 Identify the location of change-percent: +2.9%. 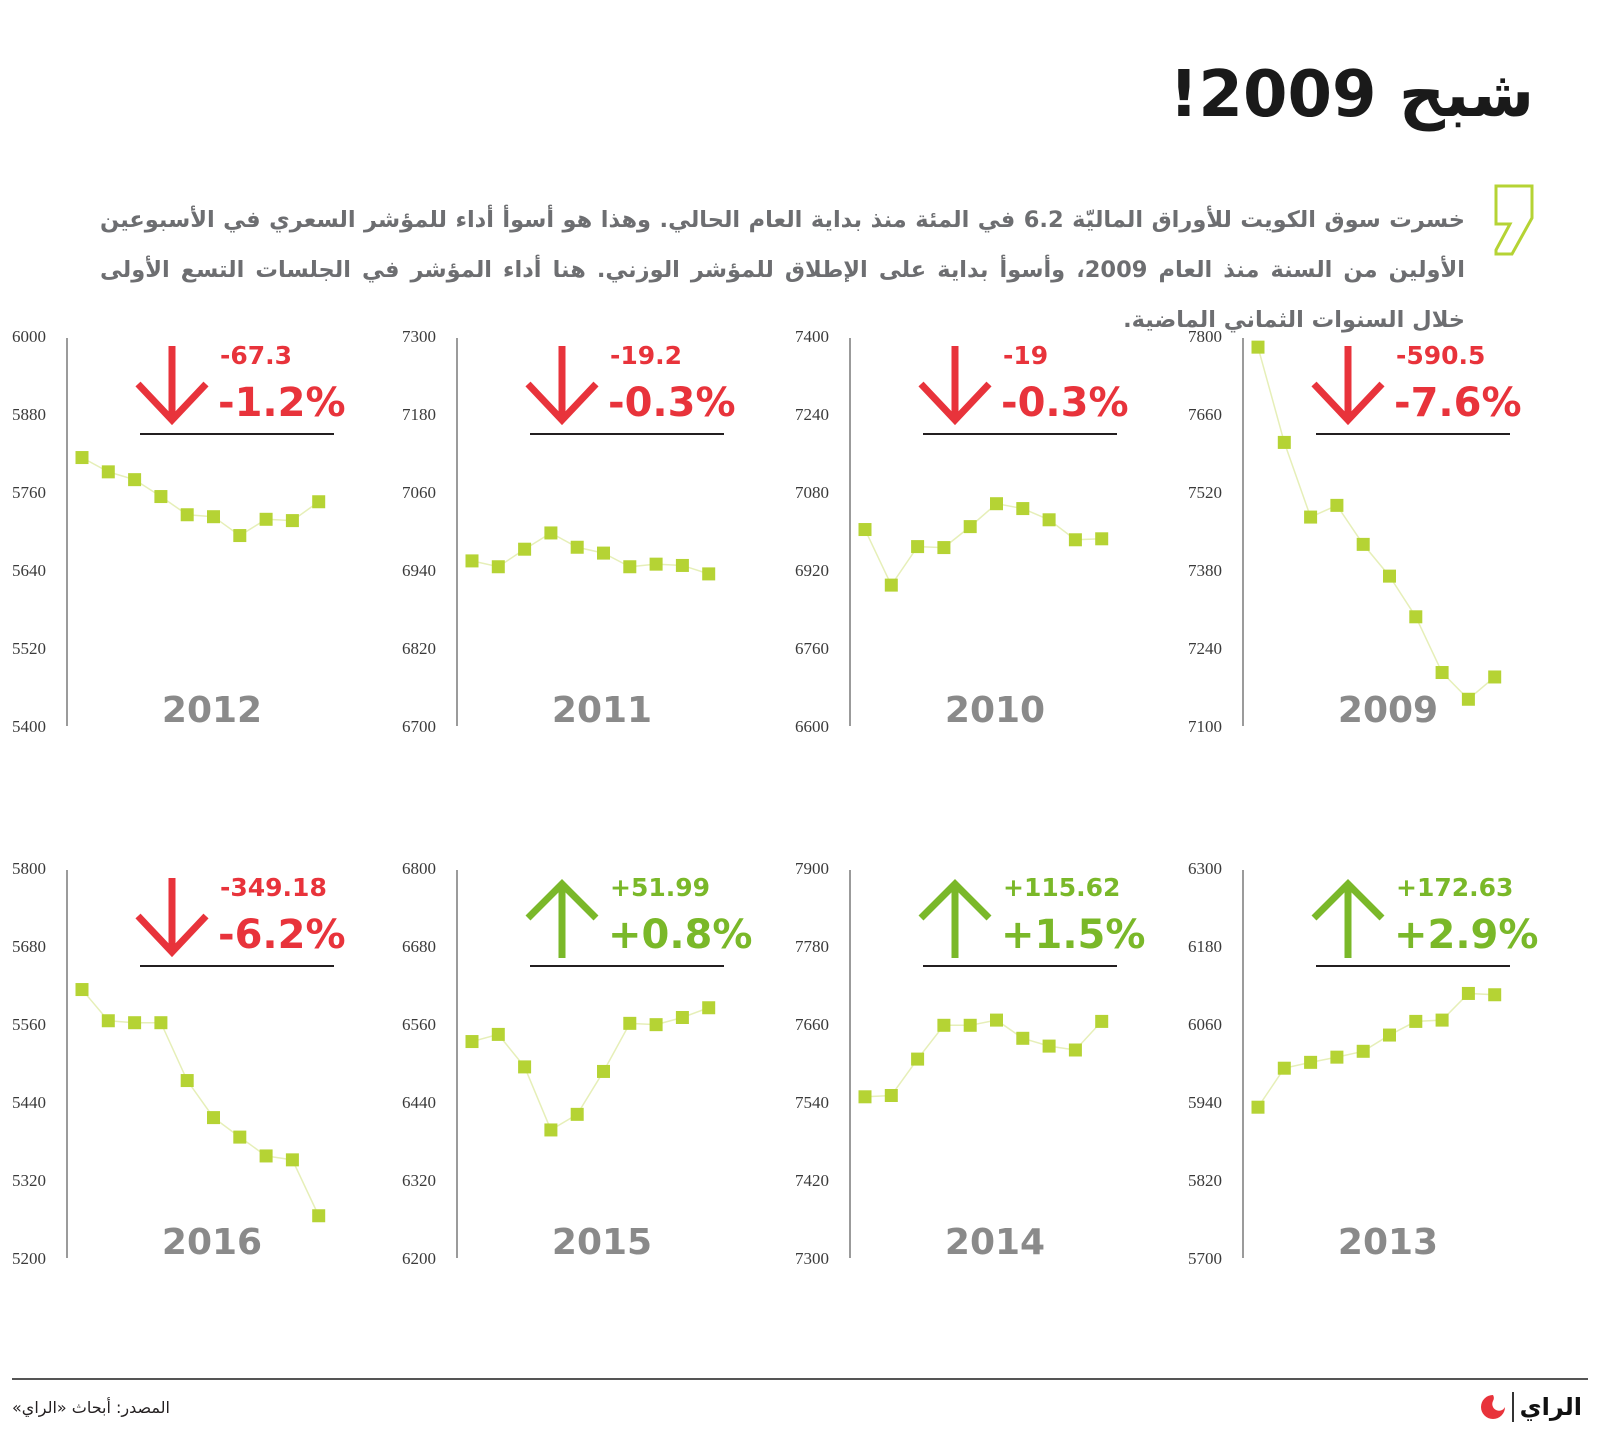
(1466, 935).